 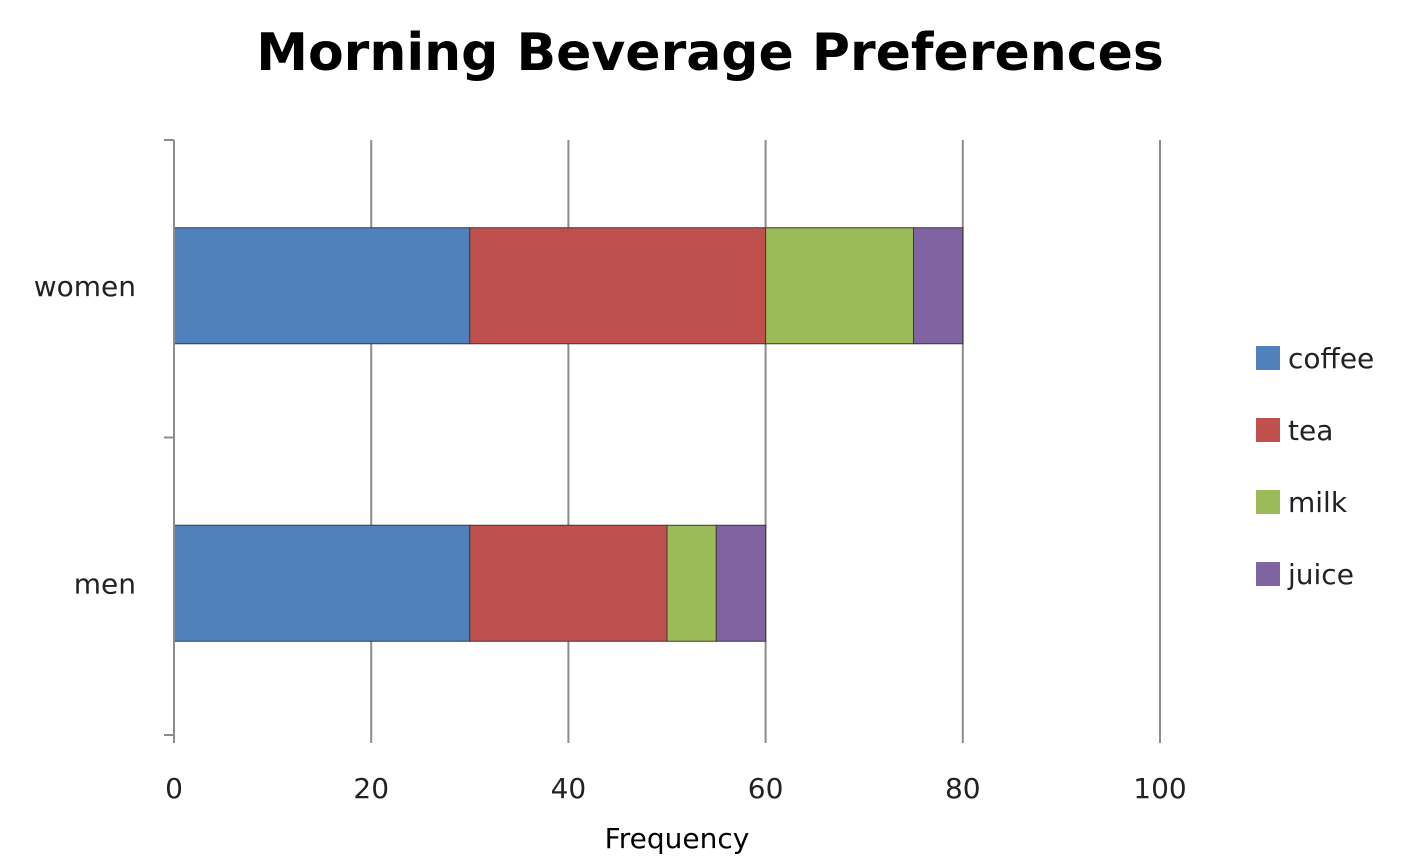 I want to click on legend-label-milk: milk, so click(x=1318, y=502).